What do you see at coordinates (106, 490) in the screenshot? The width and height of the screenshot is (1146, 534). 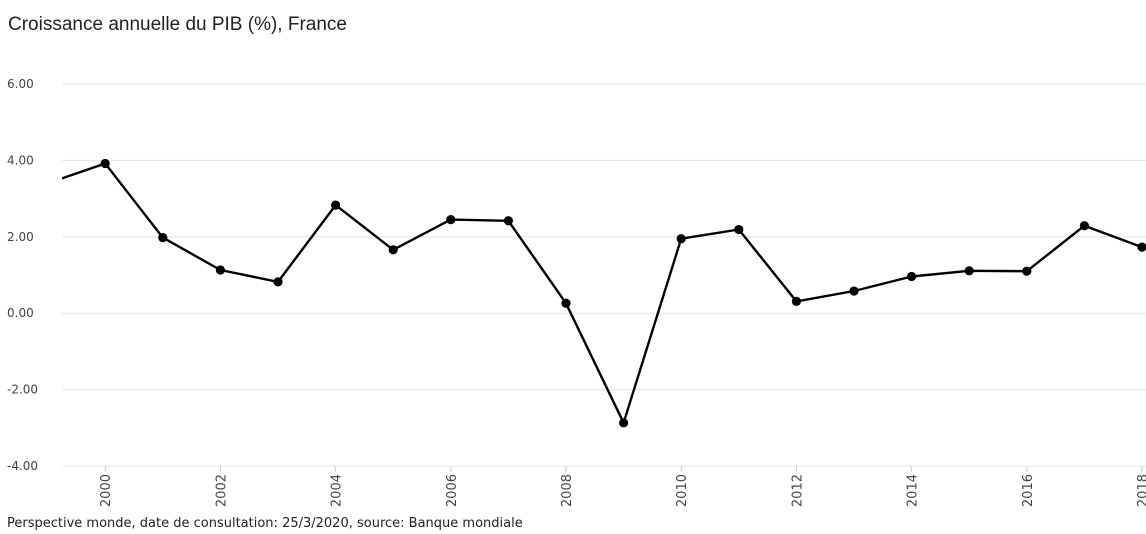 I see `x-tick-label: 2000` at bounding box center [106, 490].